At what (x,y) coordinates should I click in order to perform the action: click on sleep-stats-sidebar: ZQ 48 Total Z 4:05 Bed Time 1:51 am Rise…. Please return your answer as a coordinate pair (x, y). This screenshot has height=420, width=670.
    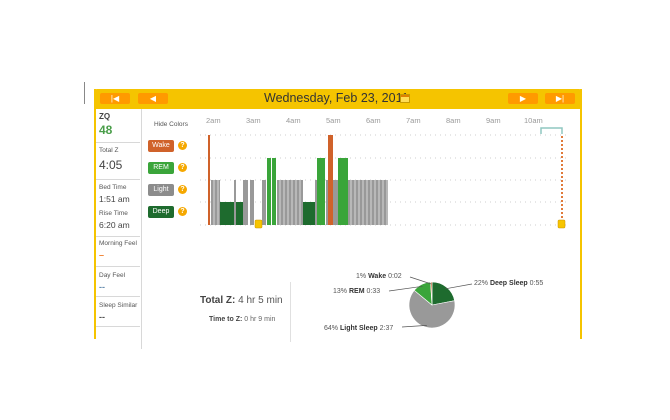
    Looking at the image, I should click on (119, 229).